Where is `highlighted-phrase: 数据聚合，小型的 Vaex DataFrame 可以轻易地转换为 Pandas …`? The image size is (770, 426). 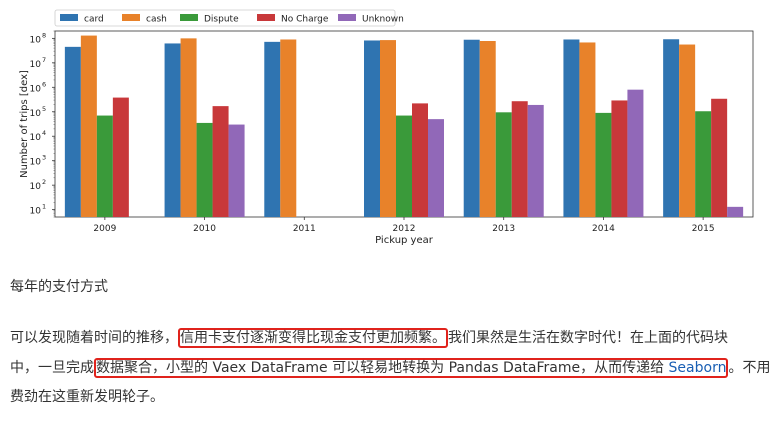 highlighted-phrase: 数据聚合，小型的 Vaex DataFrame 可以轻易地转换为 Pandas … is located at coordinates (411, 368).